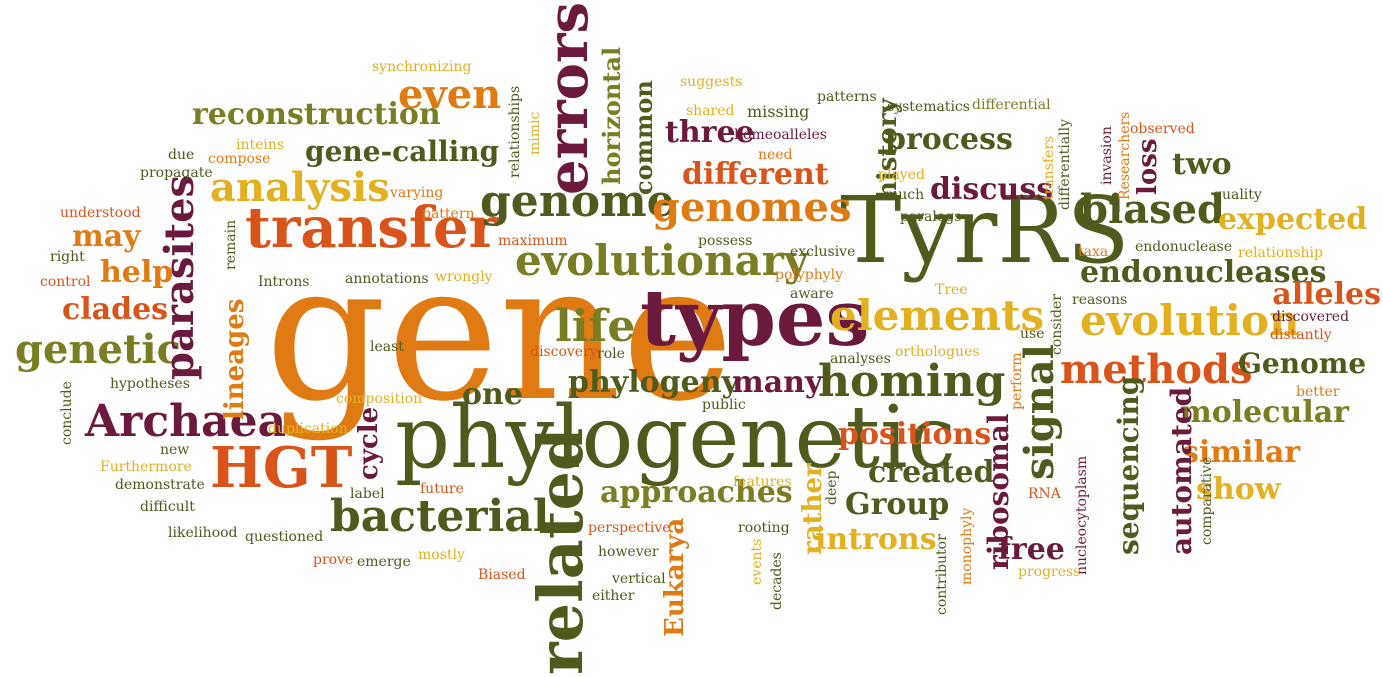 Image resolution: width=1383 pixels, height=677 pixels. What do you see at coordinates (813, 509) in the screenshot?
I see `cloud-word: rather` at bounding box center [813, 509].